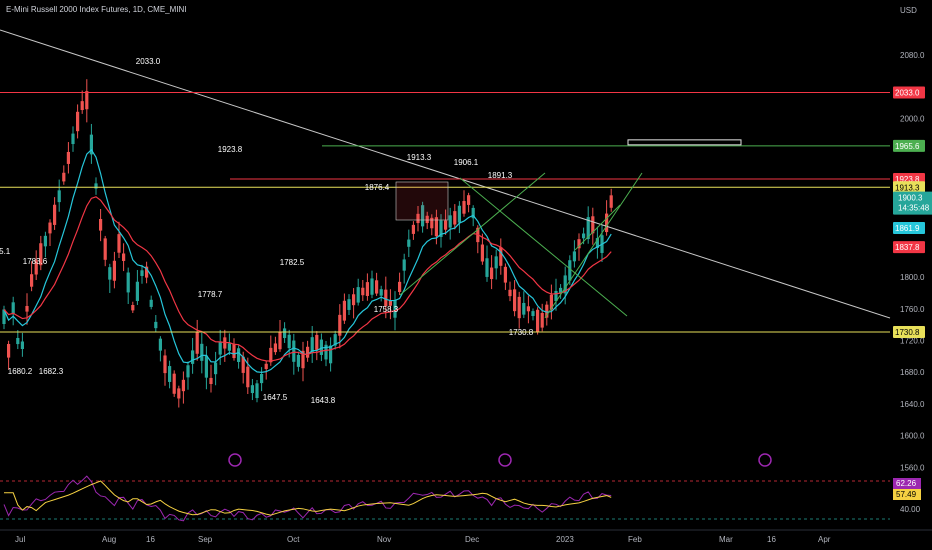 The width and height of the screenshot is (932, 550). I want to click on swing-point-label: 1795.1, so click(5, 251).